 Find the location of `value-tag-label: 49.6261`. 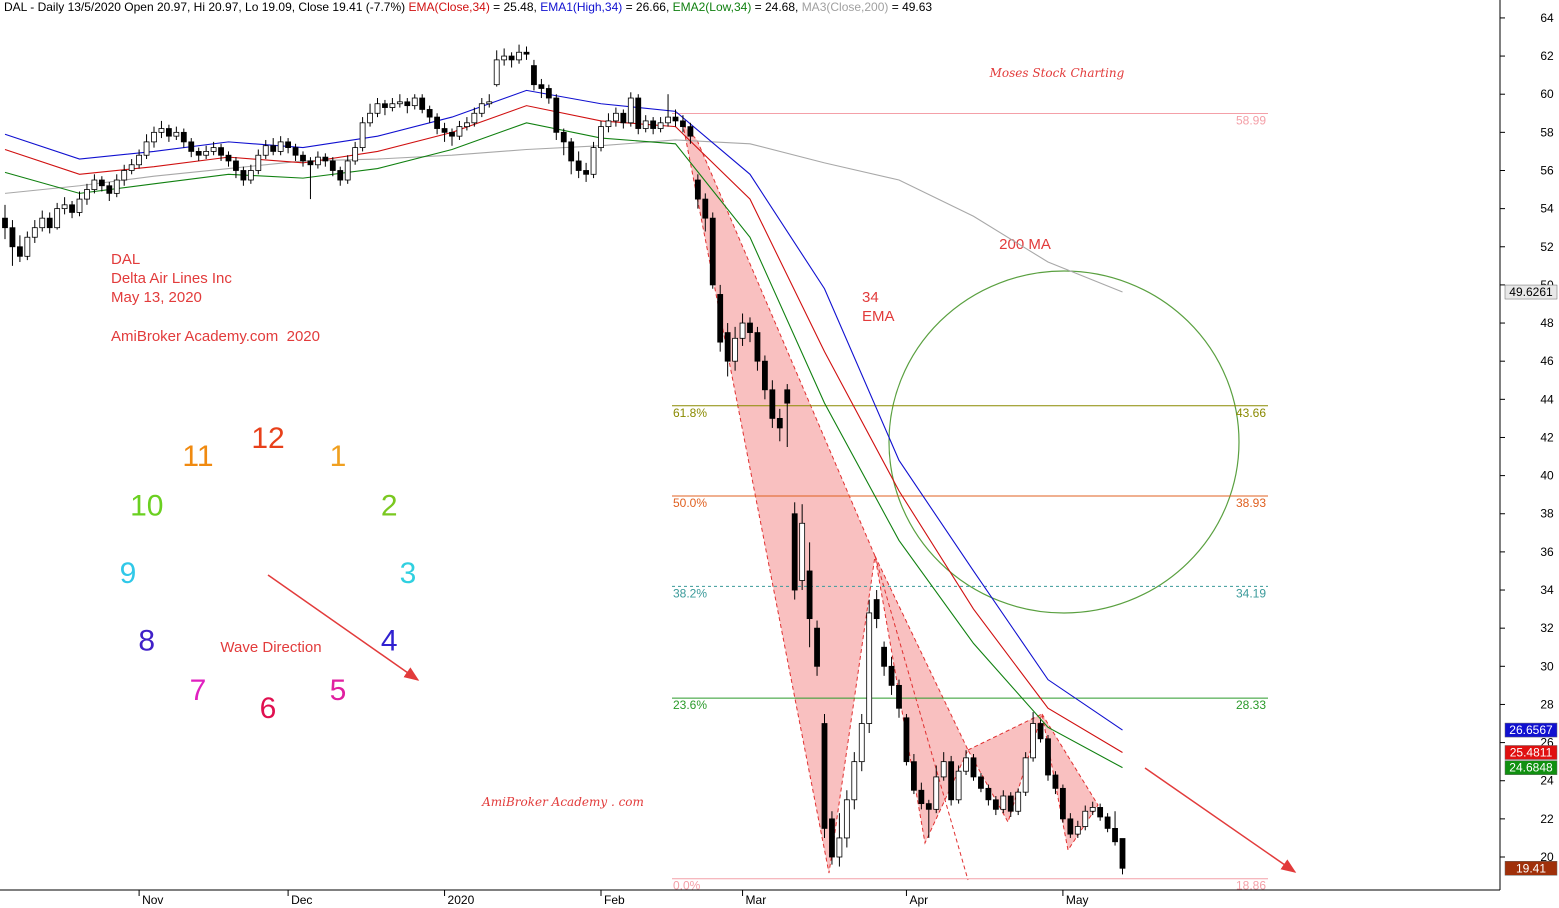

value-tag-label: 49.6261 is located at coordinates (1531, 292).